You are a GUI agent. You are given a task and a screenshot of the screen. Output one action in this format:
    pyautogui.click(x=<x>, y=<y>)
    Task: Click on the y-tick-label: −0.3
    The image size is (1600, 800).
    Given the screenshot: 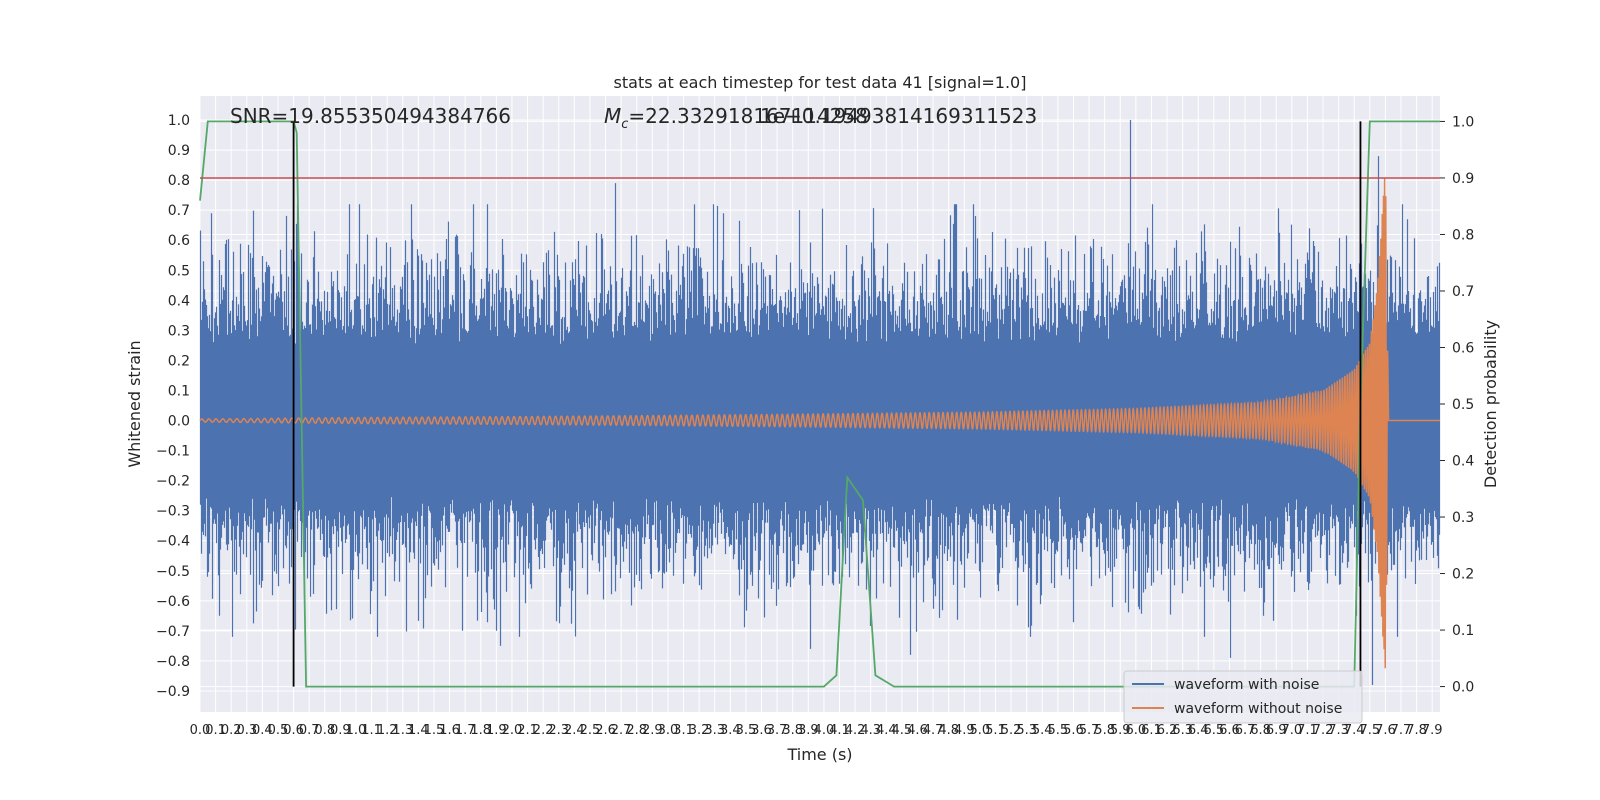 What is the action you would take?
    pyautogui.click(x=173, y=512)
    